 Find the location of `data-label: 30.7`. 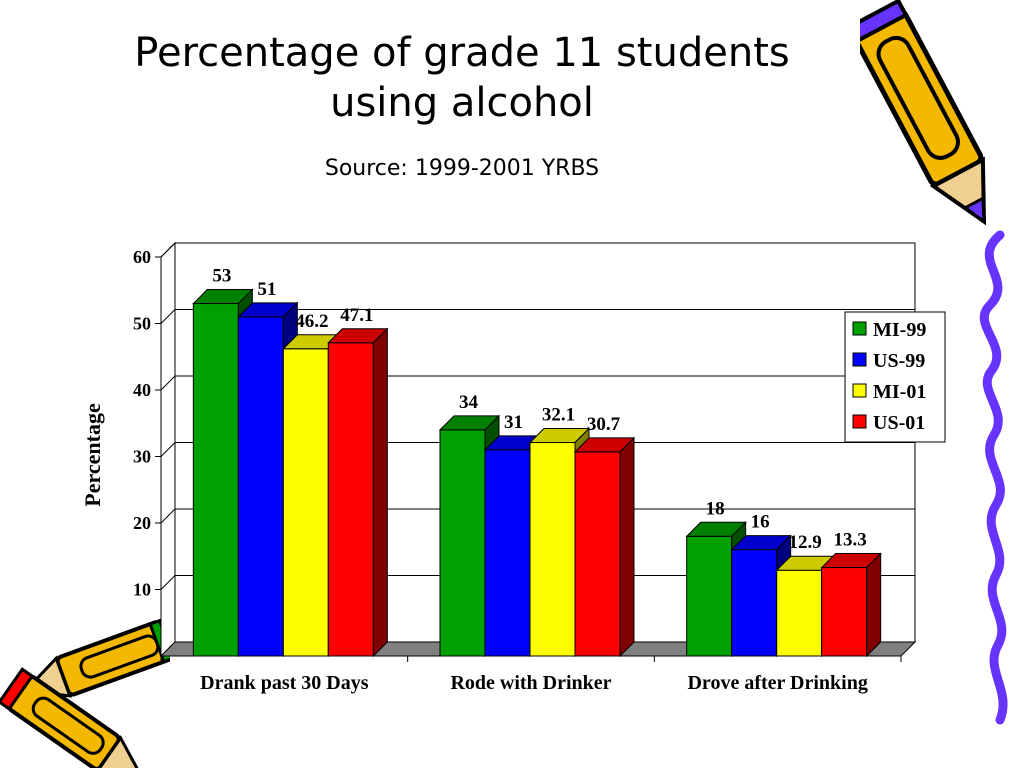

data-label: 30.7 is located at coordinates (604, 424).